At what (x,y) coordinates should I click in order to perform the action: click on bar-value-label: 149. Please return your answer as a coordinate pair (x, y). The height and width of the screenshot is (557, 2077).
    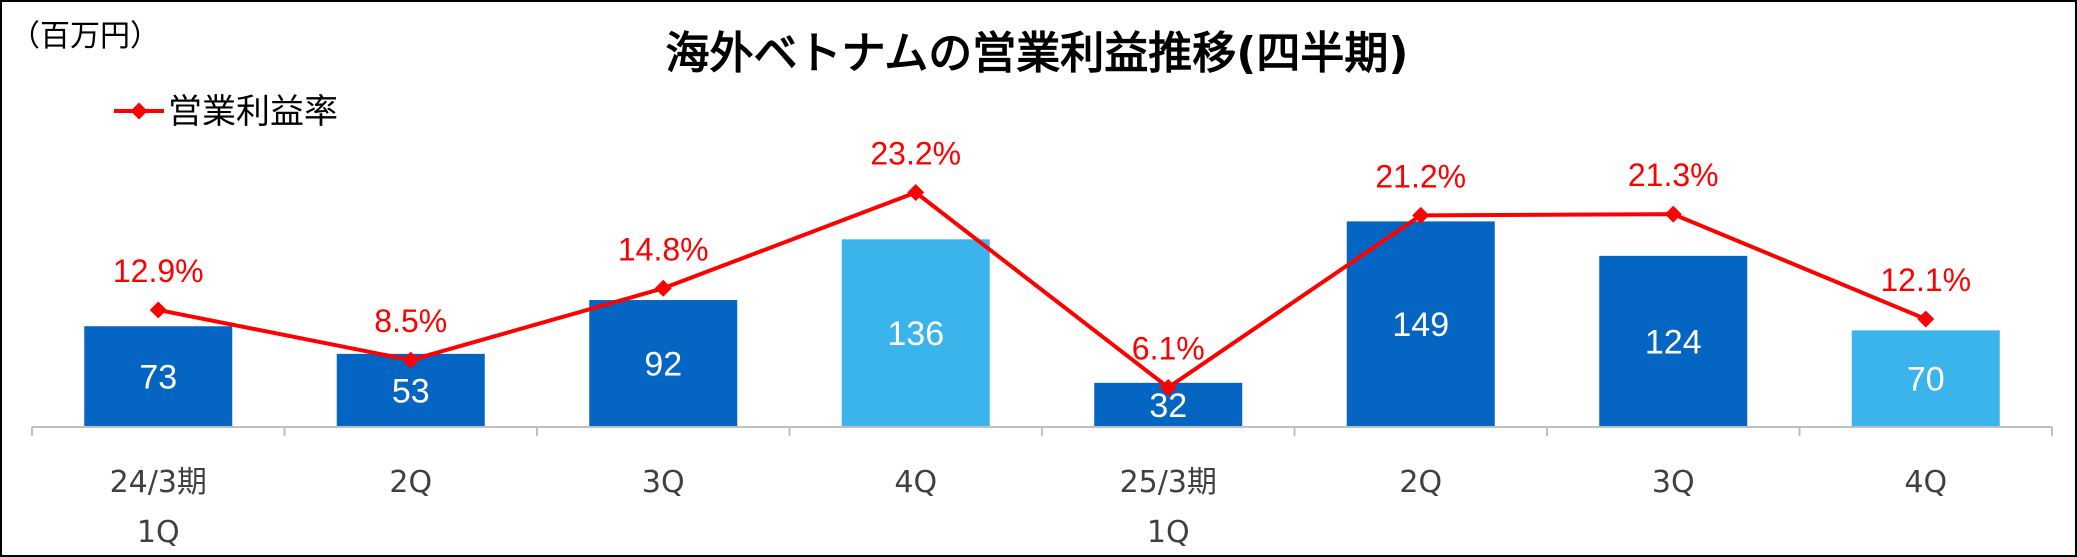
    Looking at the image, I should click on (1420, 325).